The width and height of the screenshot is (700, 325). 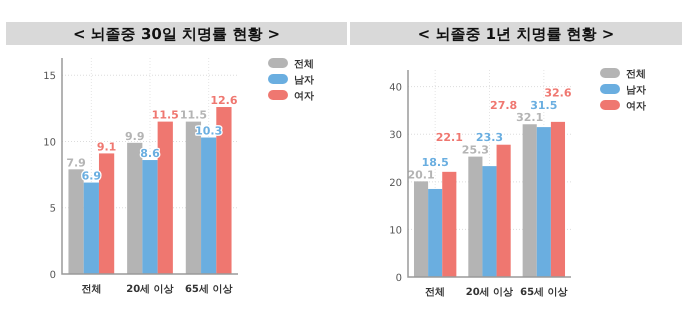 I want to click on y-tick-label: 15, so click(x=49, y=76).